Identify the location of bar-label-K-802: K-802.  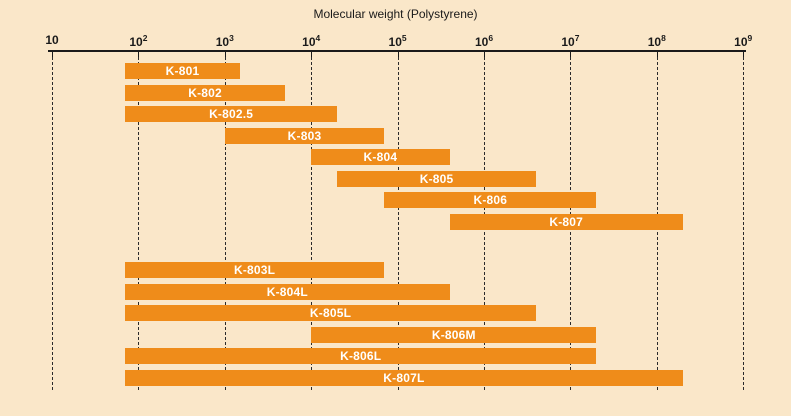
(205, 93).